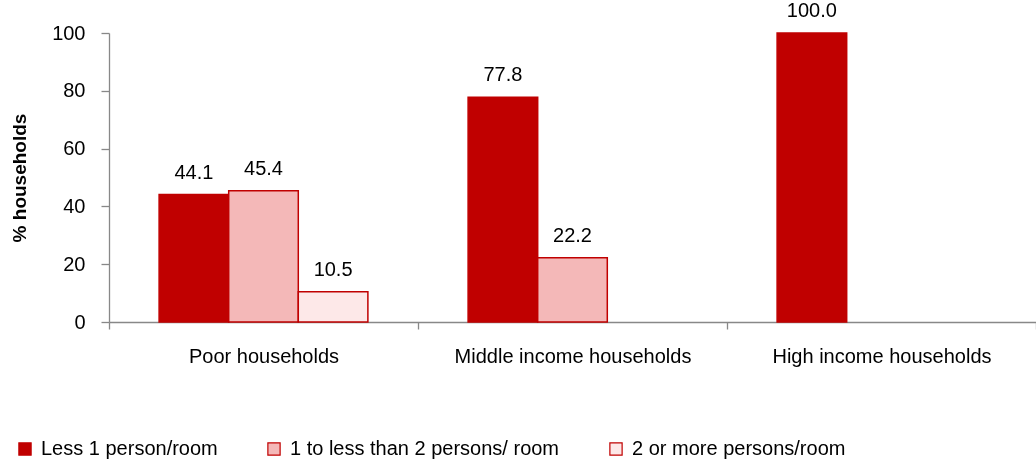 The width and height of the screenshot is (1036, 463). I want to click on data-label: 44.1, so click(194, 171).